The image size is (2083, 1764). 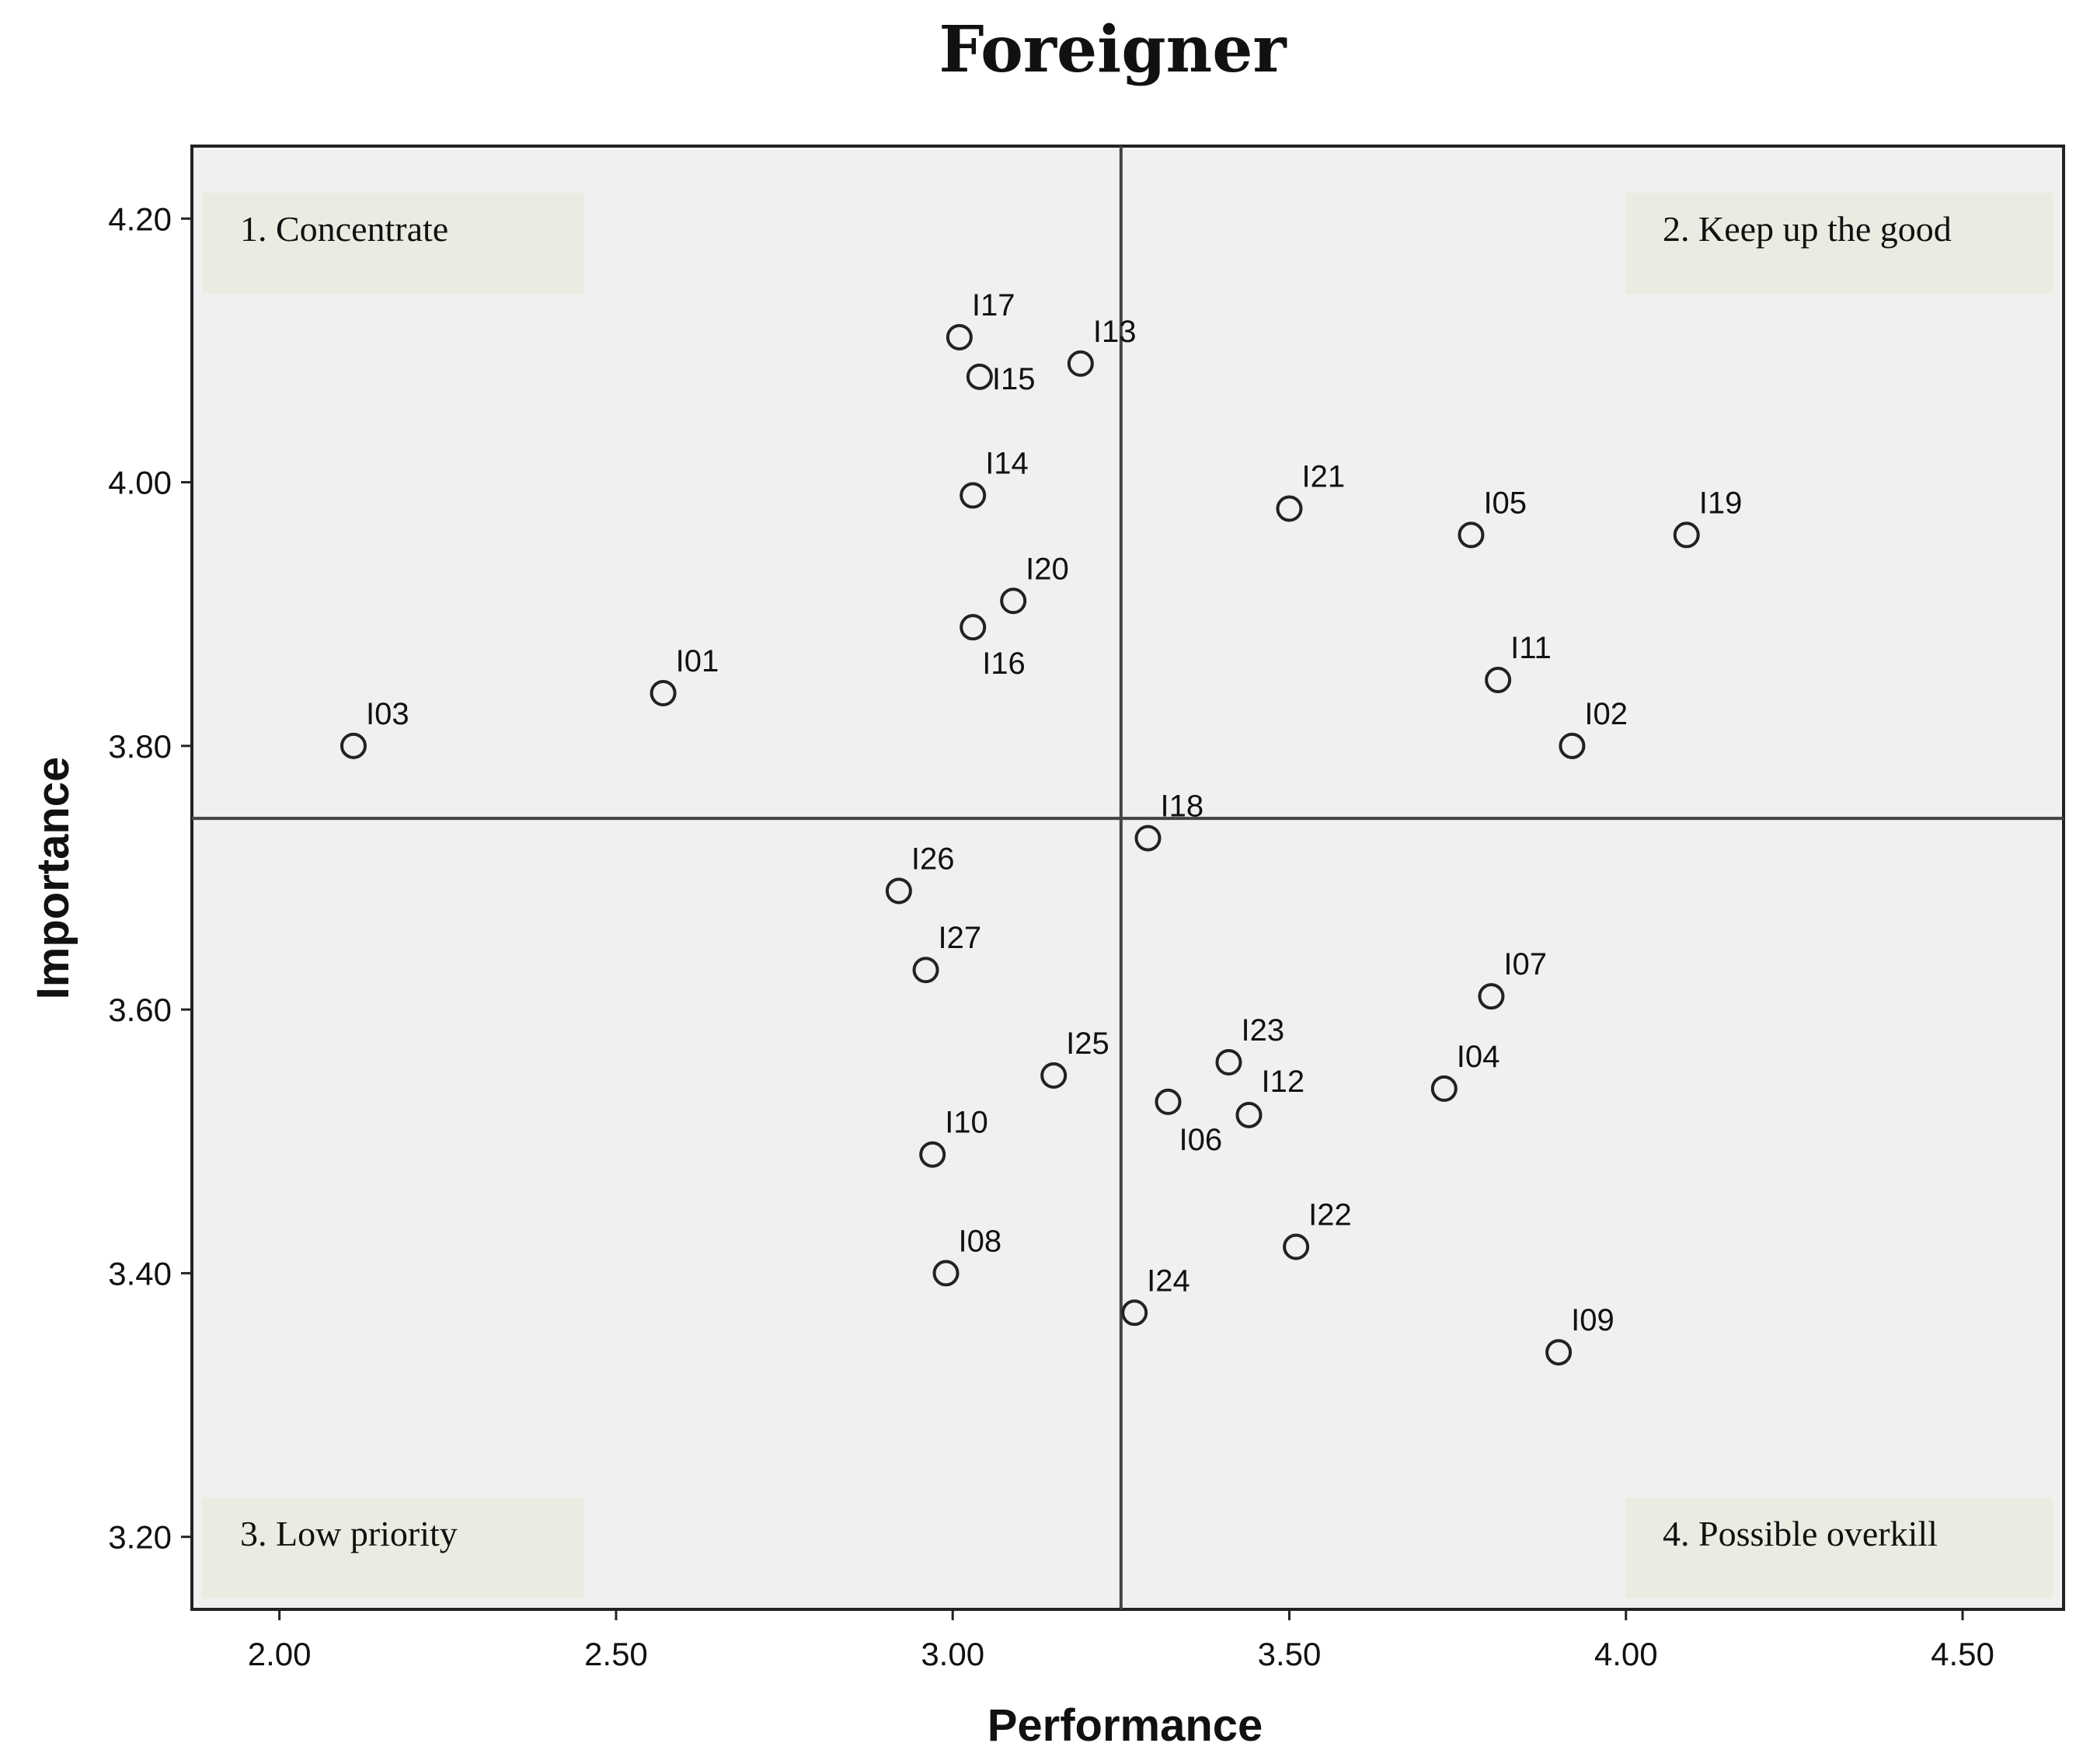 I want to click on point-label: I09, so click(x=1592, y=1320).